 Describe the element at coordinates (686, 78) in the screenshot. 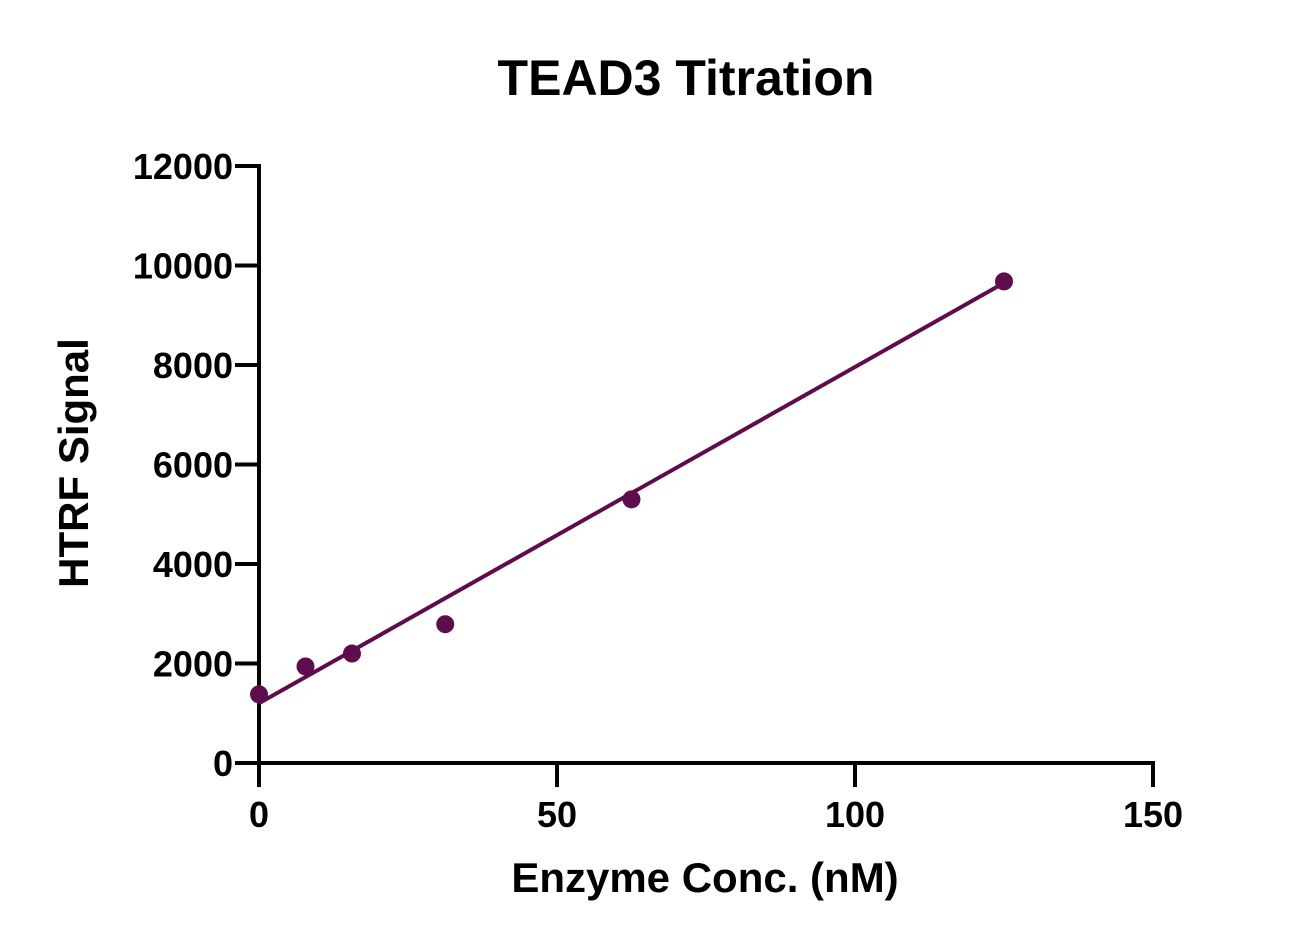

I see `chart-title: TEAD3 Titration` at that location.